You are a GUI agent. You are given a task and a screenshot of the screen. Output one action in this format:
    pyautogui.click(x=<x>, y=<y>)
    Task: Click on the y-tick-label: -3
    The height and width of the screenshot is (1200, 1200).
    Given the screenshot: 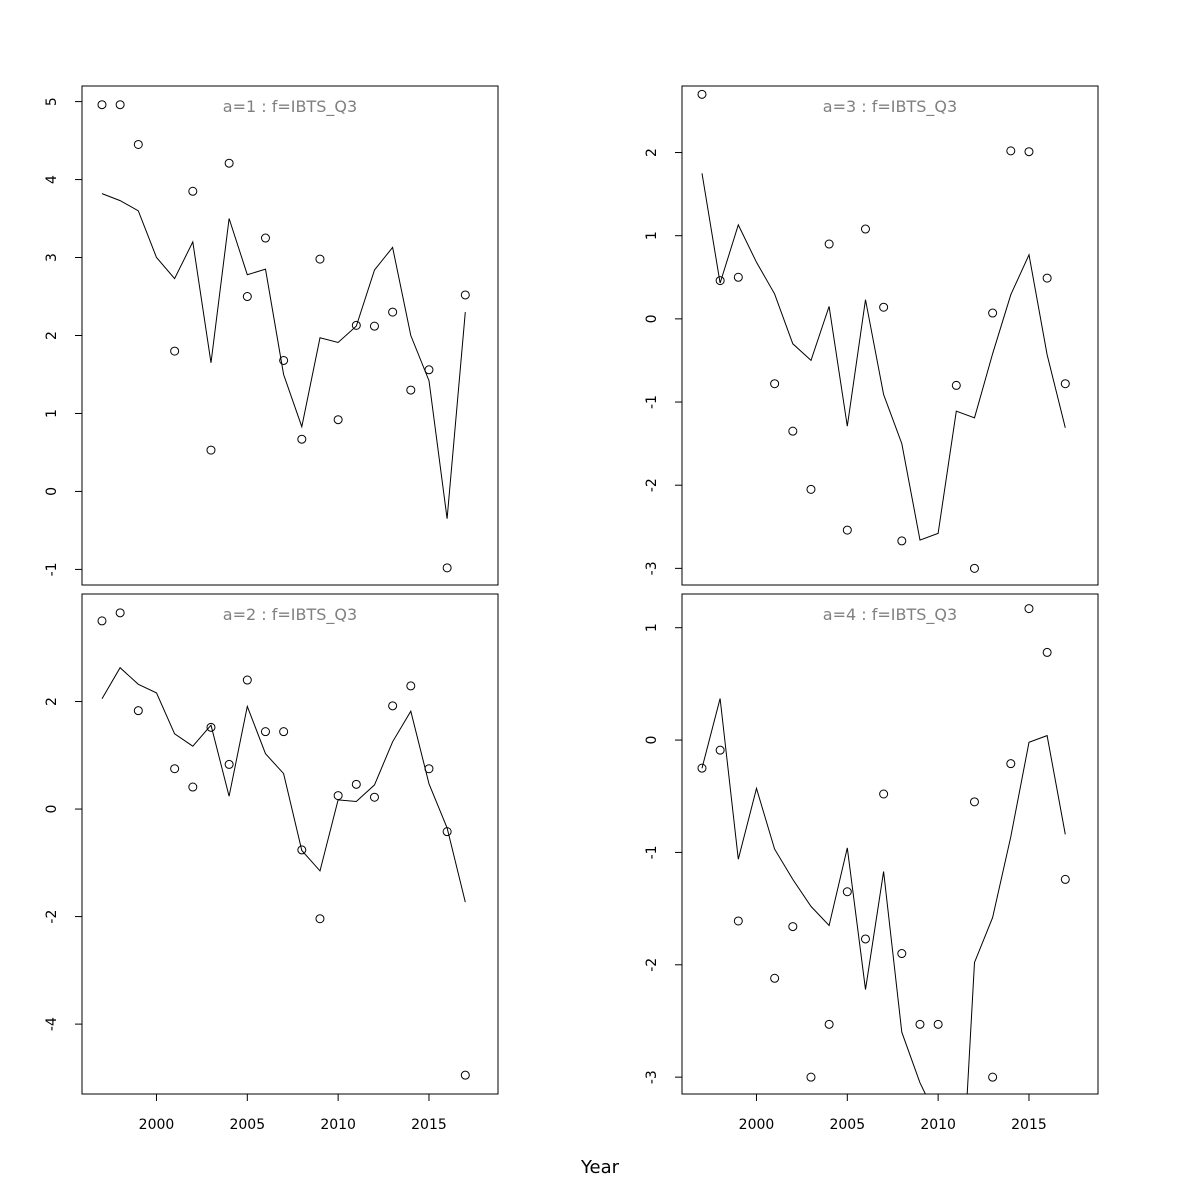 What is the action you would take?
    pyautogui.click(x=652, y=1077)
    